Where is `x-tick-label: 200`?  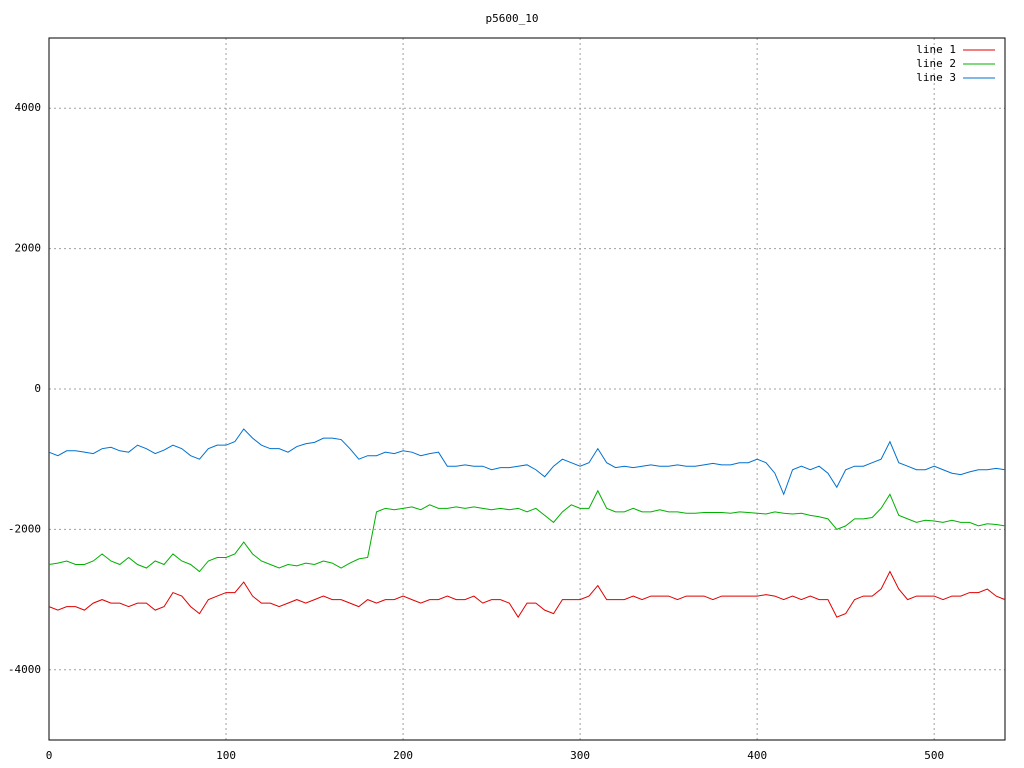
x-tick-label: 200 is located at coordinates (403, 755).